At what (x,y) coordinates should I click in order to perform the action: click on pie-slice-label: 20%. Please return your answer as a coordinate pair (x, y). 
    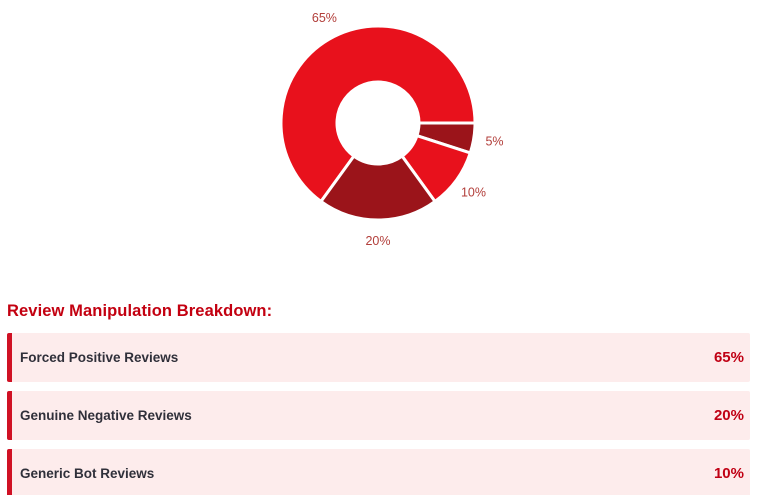
    Looking at the image, I should click on (377, 241).